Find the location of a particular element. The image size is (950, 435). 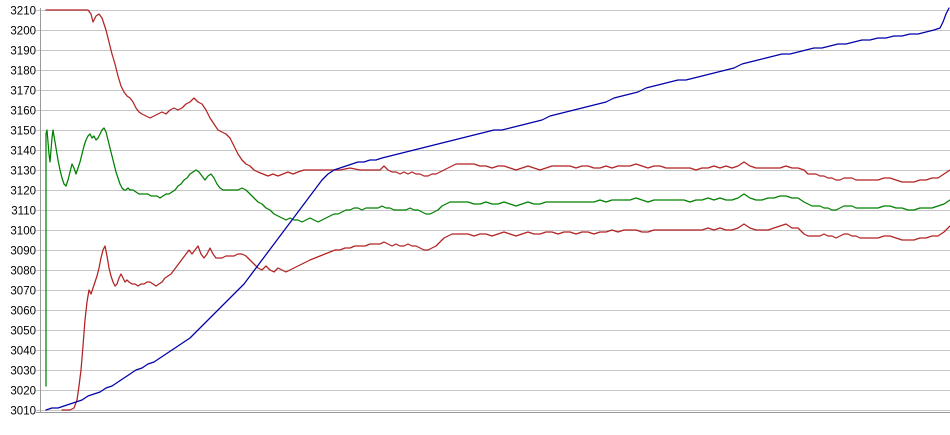

y-axis-tick-label: 3160 is located at coordinates (23, 112).